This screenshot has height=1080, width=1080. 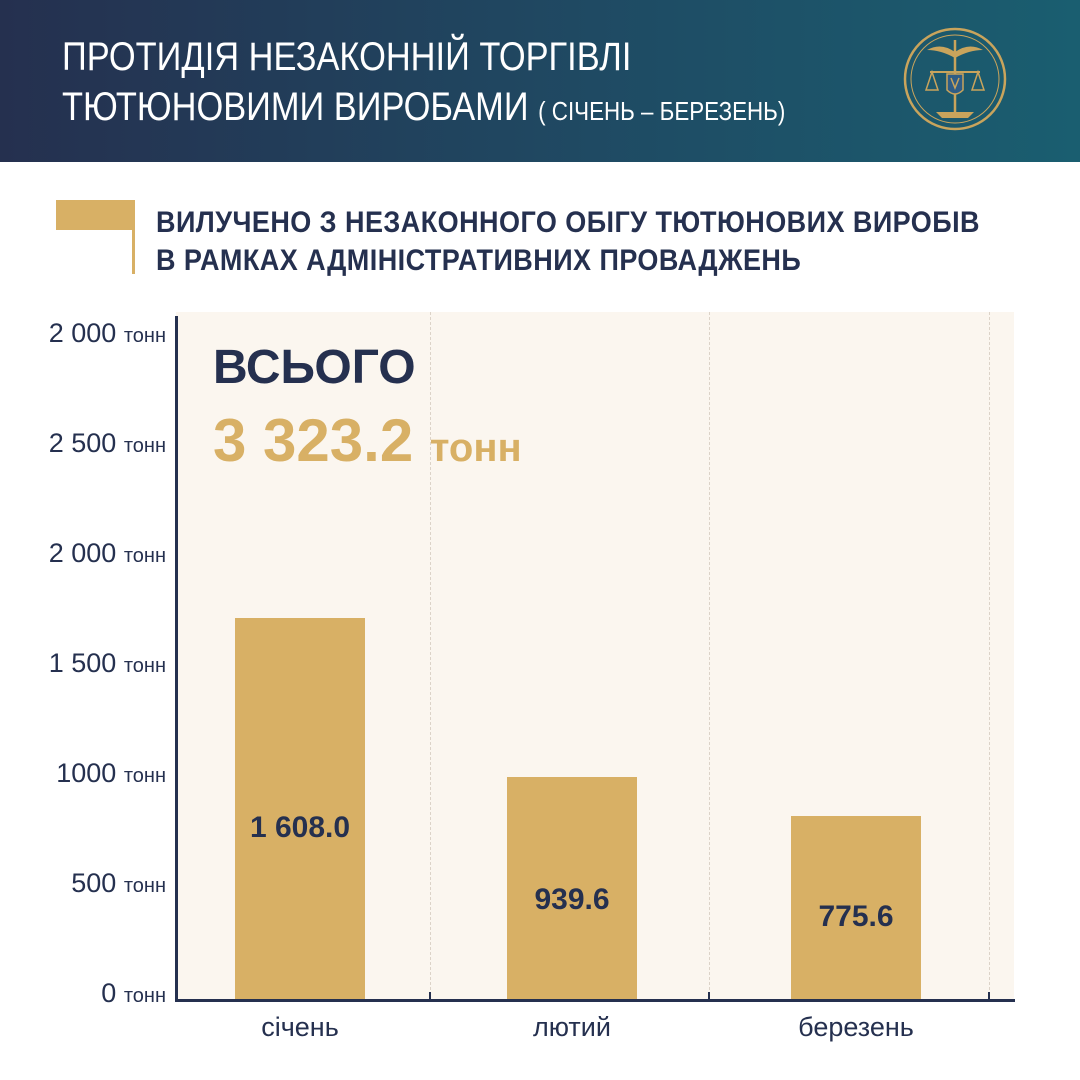 I want to click on y-tick-number: 500, so click(x=94, y=883).